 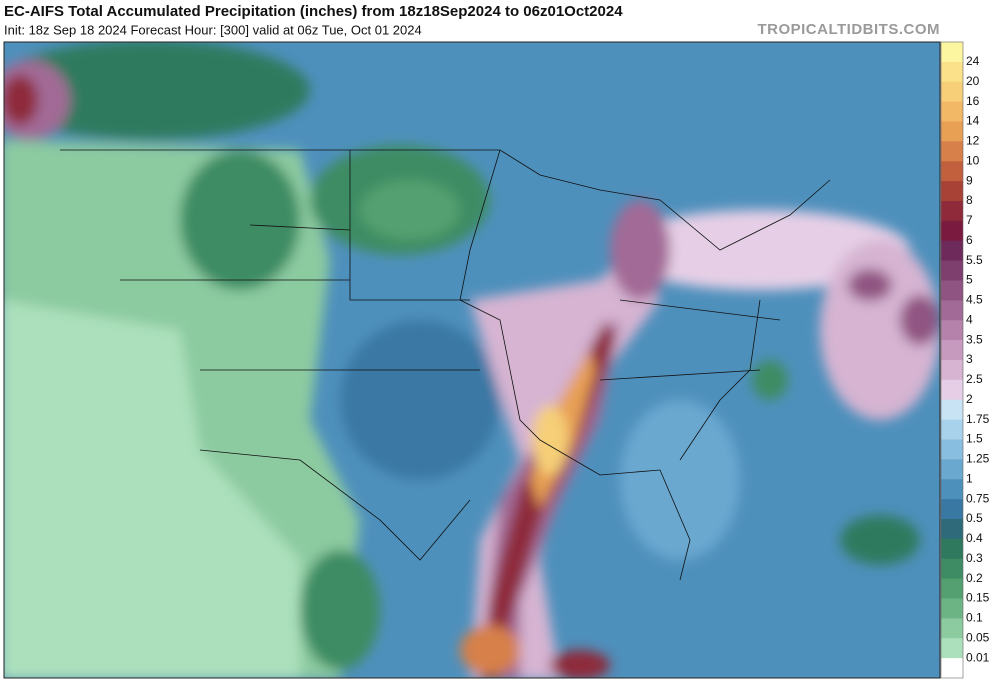 I want to click on colorbar-frame, so click(x=952, y=360).